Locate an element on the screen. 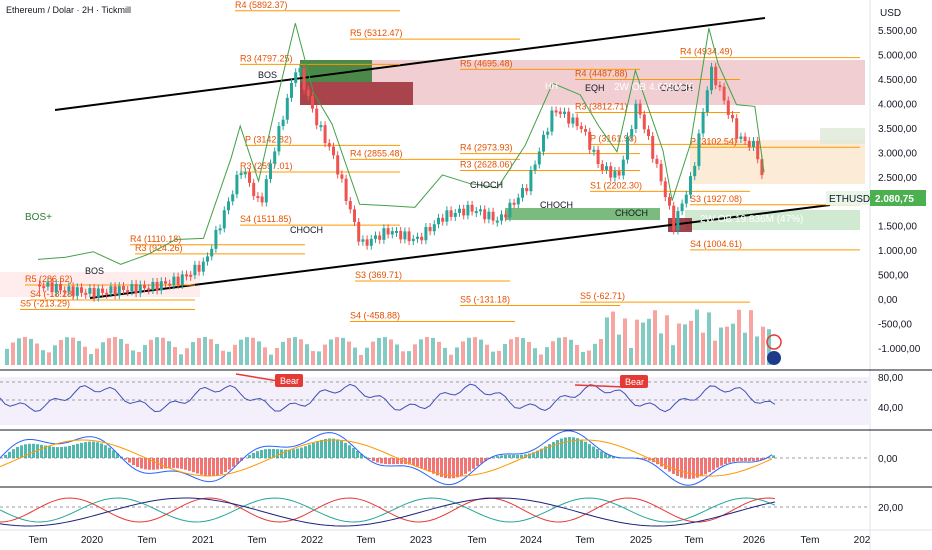 The width and height of the screenshot is (932, 550). time-tick: 2022 is located at coordinates (312, 540).